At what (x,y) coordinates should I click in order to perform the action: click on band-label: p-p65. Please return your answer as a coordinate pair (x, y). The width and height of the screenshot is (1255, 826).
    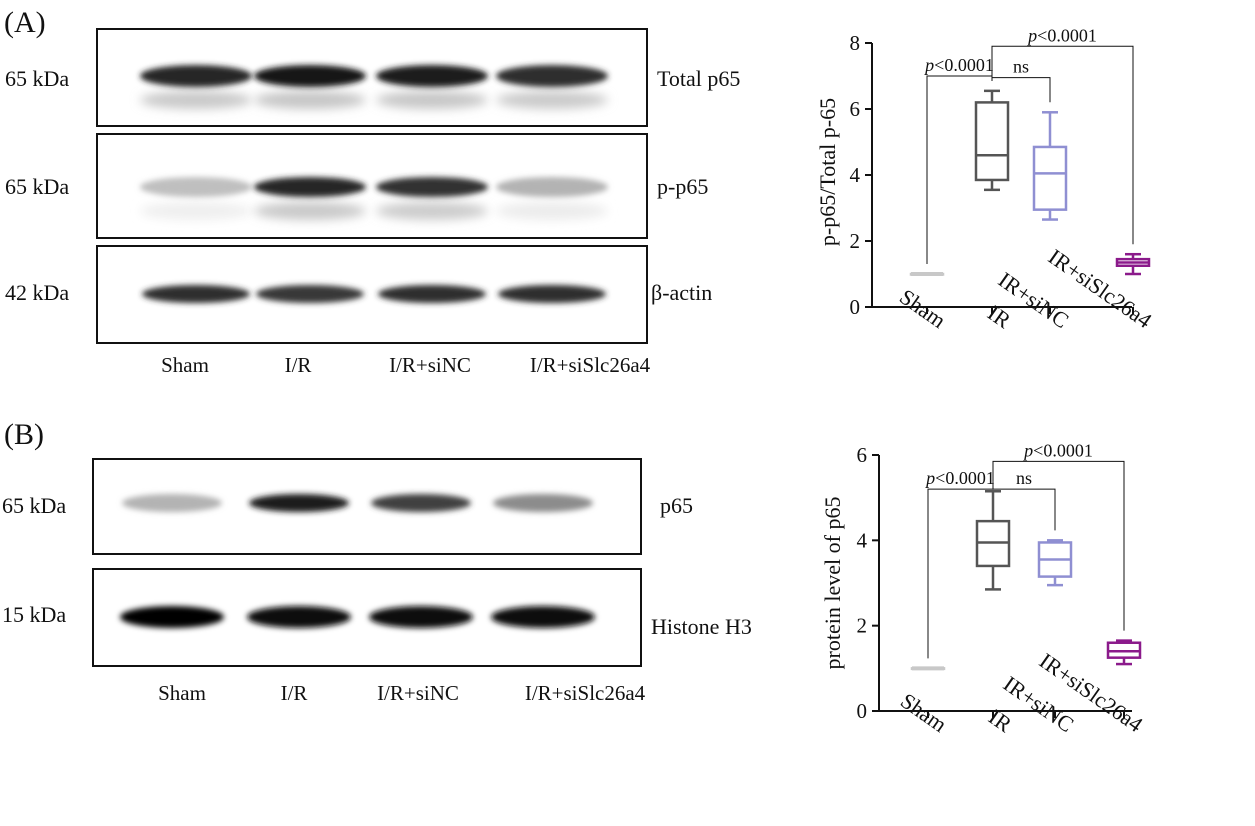
    Looking at the image, I should click on (682, 186).